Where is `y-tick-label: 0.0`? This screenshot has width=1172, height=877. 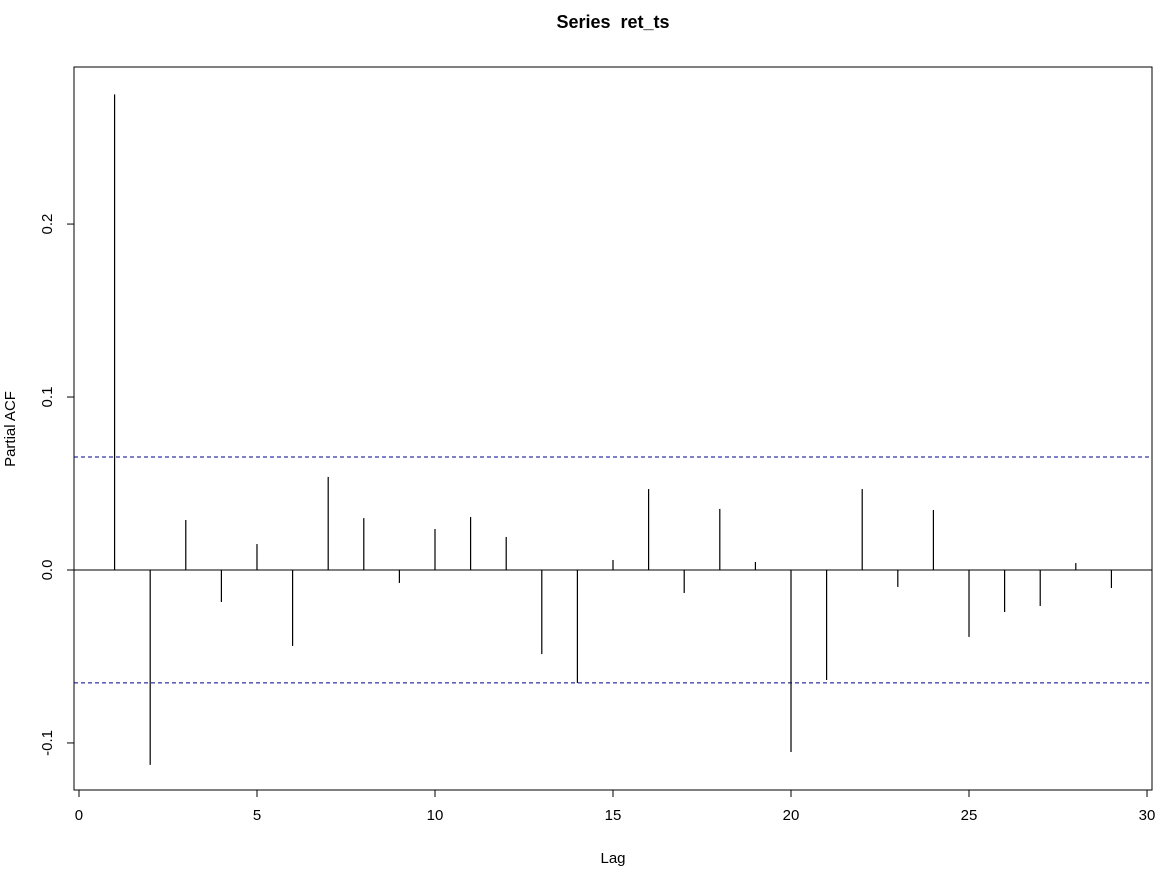
y-tick-label: 0.0 is located at coordinates (47, 570).